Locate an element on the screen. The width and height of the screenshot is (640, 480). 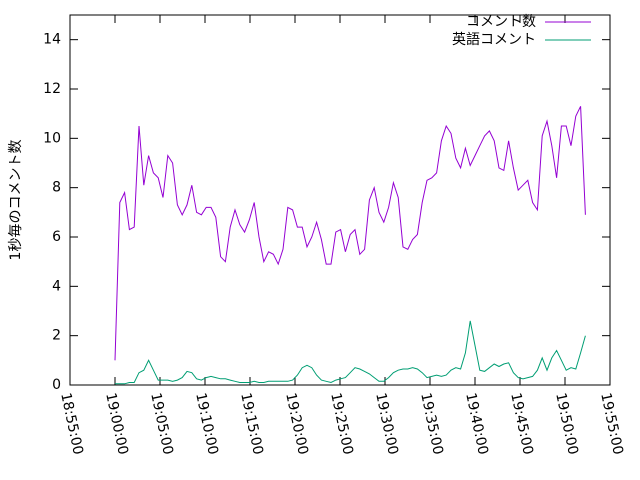
legend-label: 英語コメント is located at coordinates (494, 39).